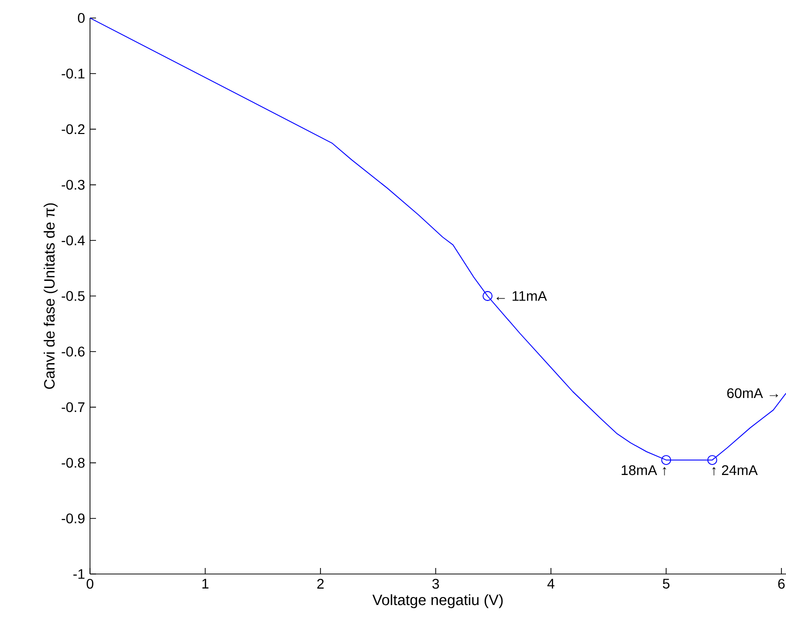  I want to click on x-tick-label: 5, so click(666, 583).